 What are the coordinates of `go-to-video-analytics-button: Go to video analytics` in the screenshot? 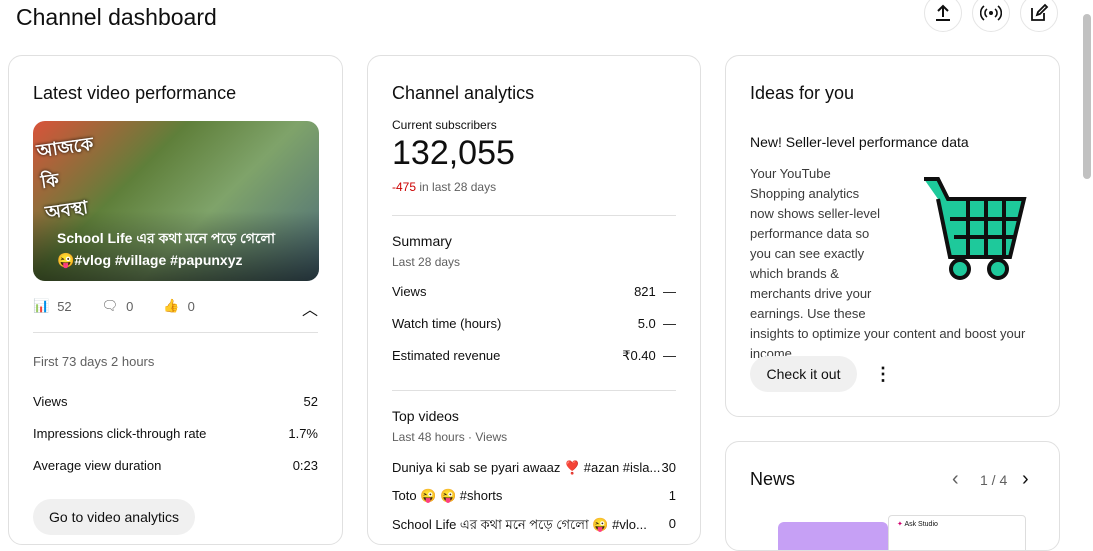 It's located at (114, 517).